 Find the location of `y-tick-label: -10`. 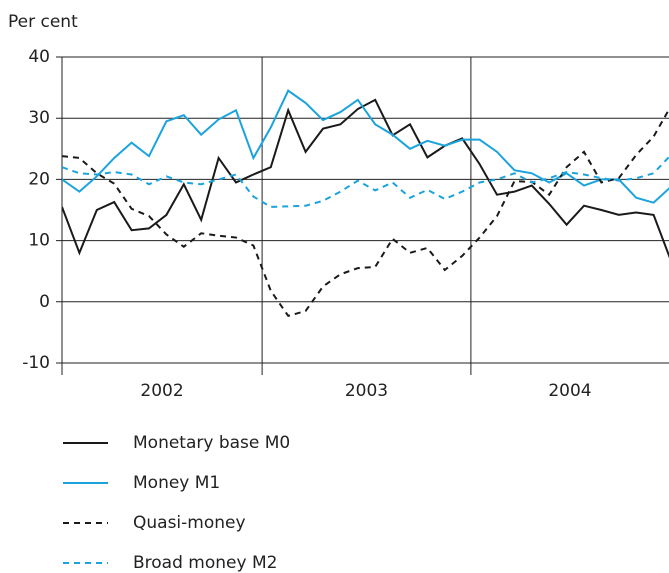

y-tick-label: -10 is located at coordinates (36, 363).